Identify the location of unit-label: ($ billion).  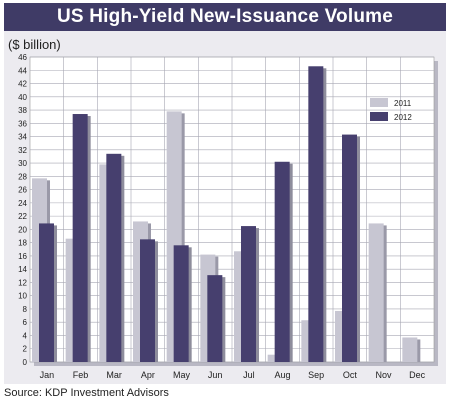
(34, 44).